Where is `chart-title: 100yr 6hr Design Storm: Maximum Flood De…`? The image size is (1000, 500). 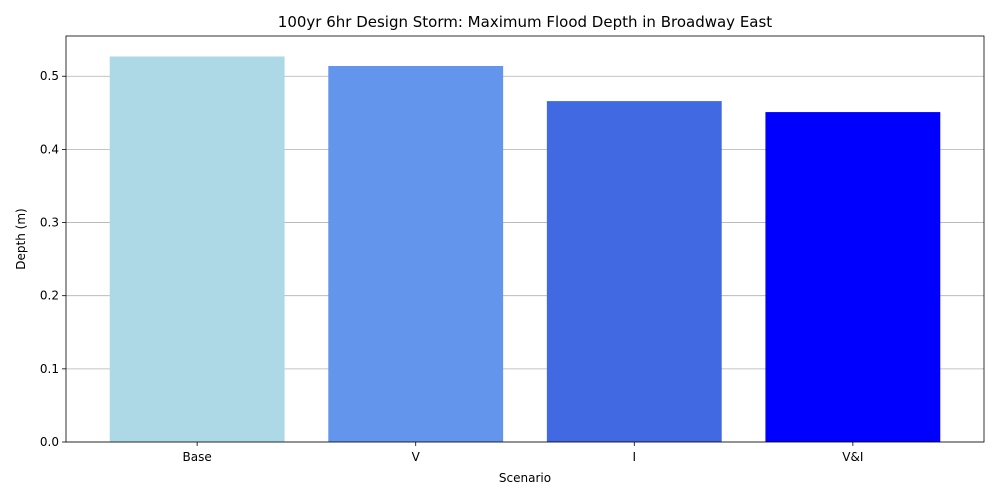 chart-title: 100yr 6hr Design Storm: Maximum Flood De… is located at coordinates (525, 22).